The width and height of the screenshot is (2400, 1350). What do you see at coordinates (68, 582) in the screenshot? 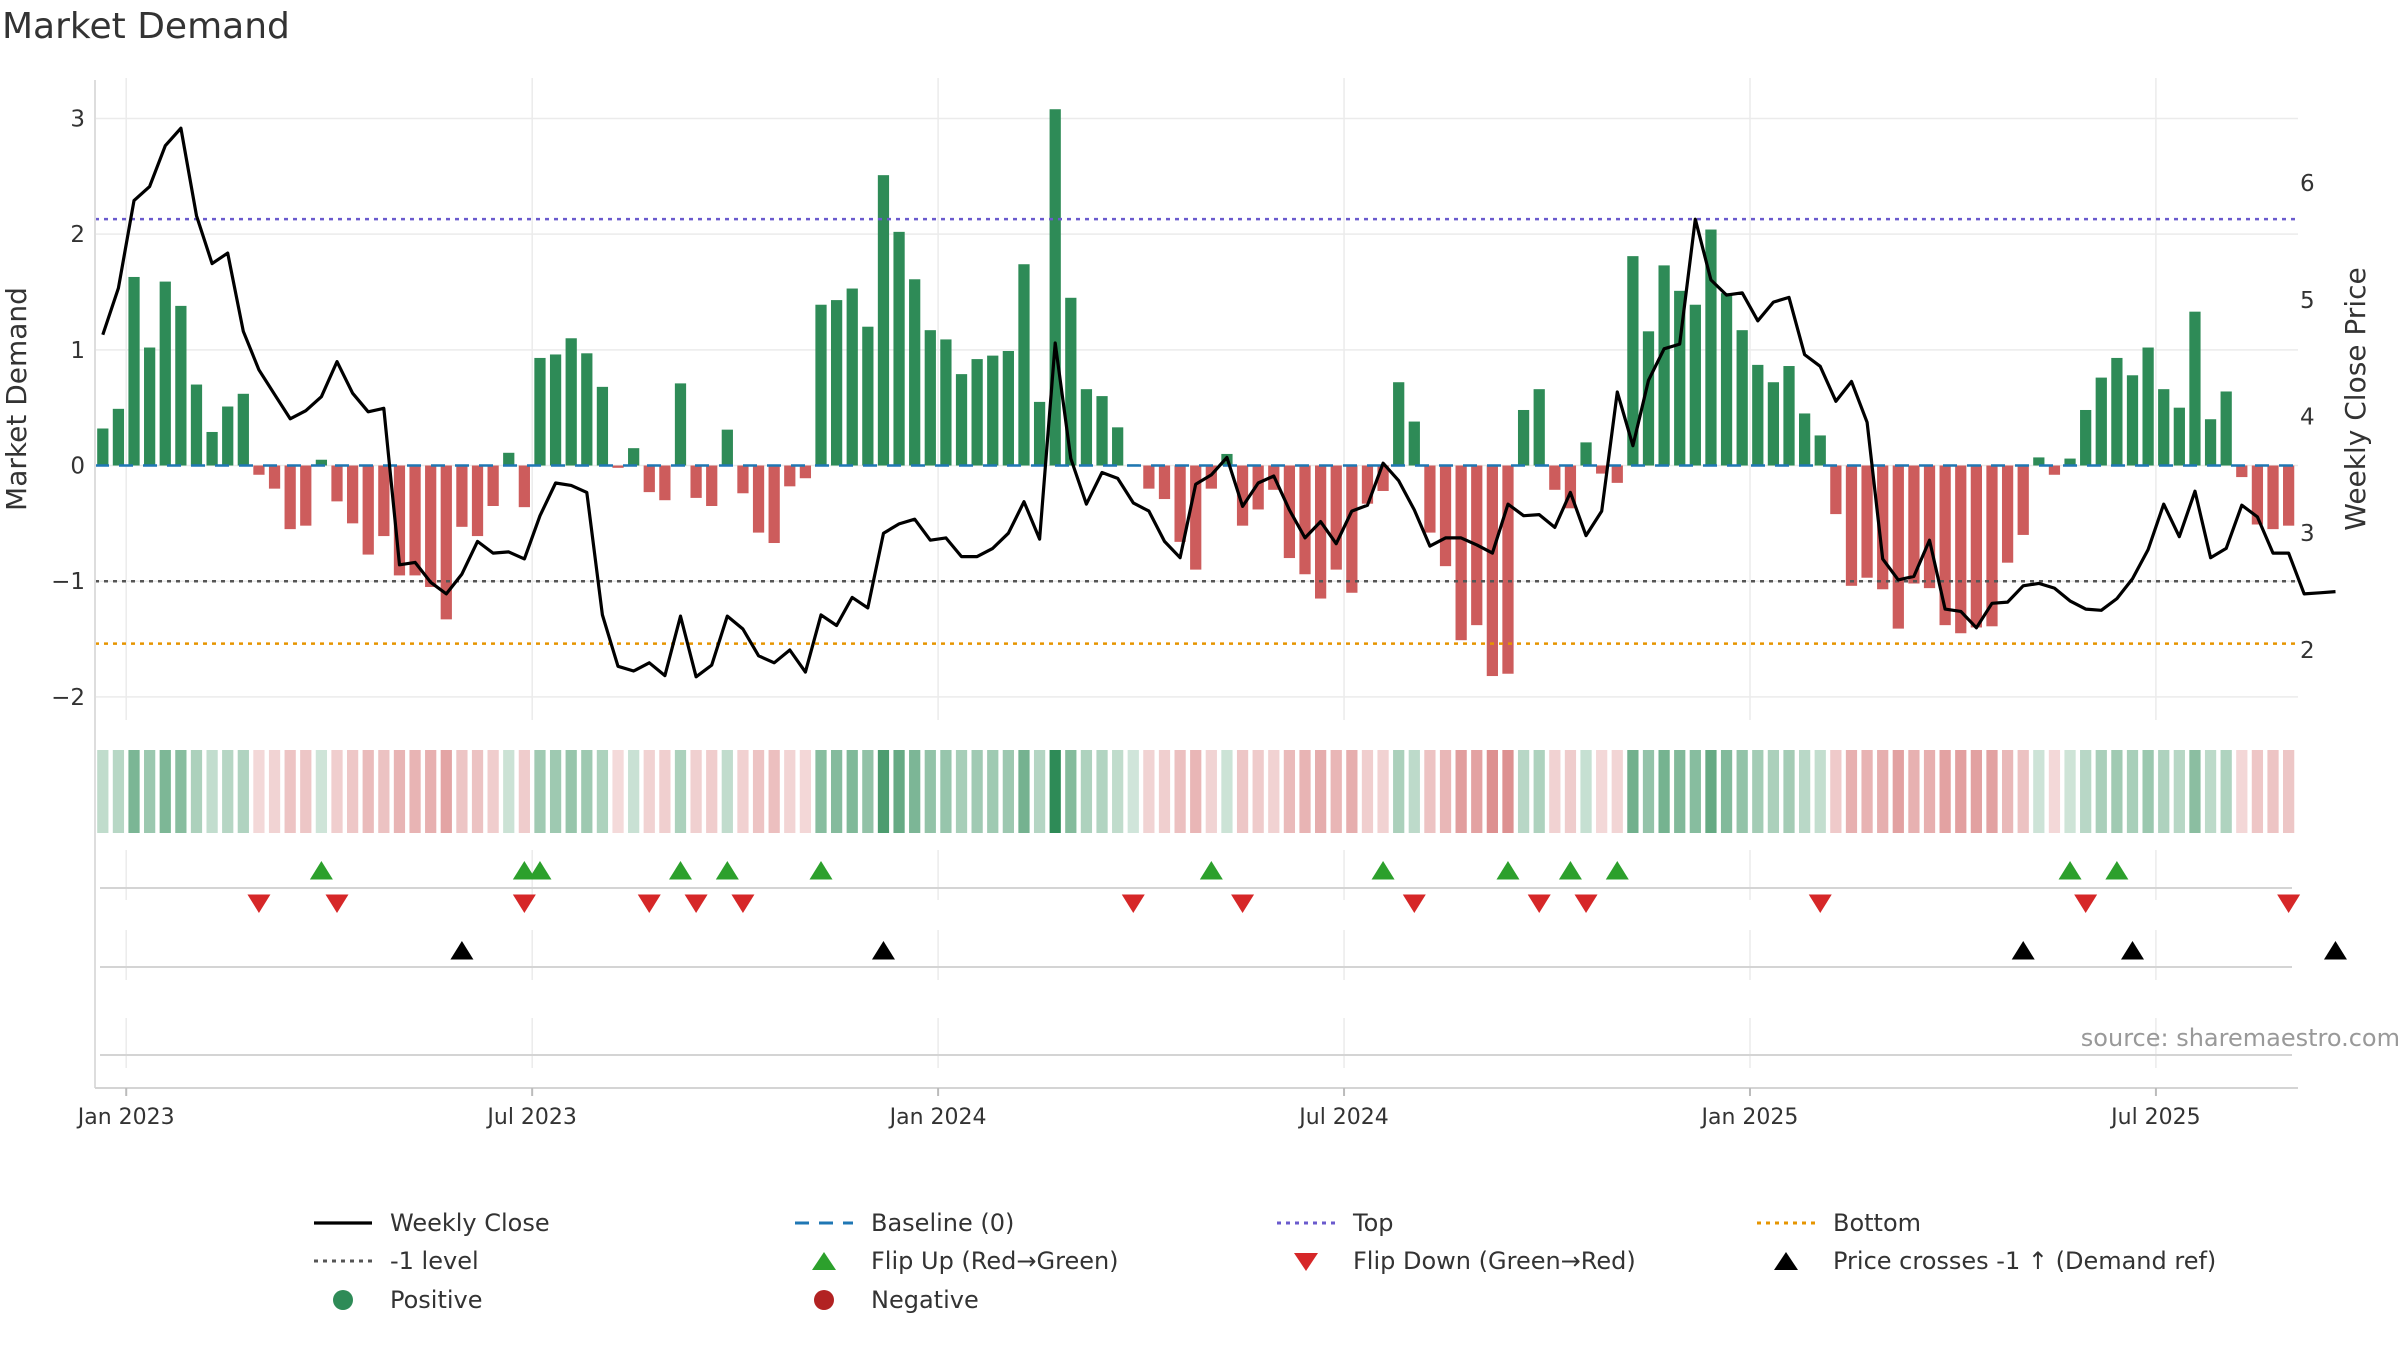
I see `y-tick-label: −1` at bounding box center [68, 582].